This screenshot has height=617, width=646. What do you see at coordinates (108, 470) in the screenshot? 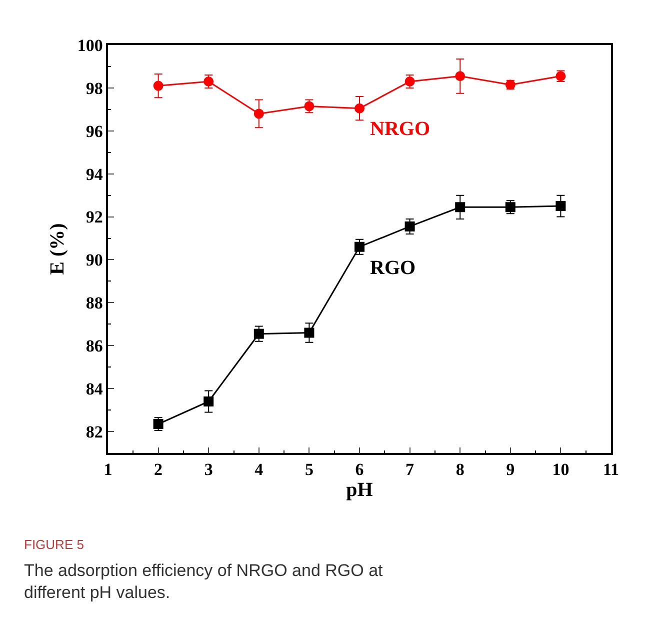
I see `x-tick-label: 1` at bounding box center [108, 470].